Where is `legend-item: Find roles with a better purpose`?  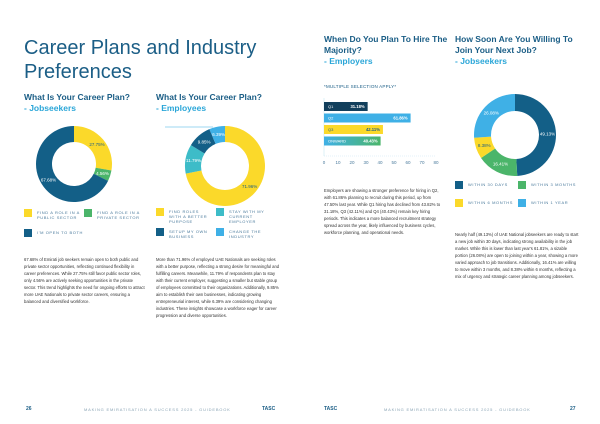
legend-item: Find roles with a better purpose is located at coordinates (184, 216).